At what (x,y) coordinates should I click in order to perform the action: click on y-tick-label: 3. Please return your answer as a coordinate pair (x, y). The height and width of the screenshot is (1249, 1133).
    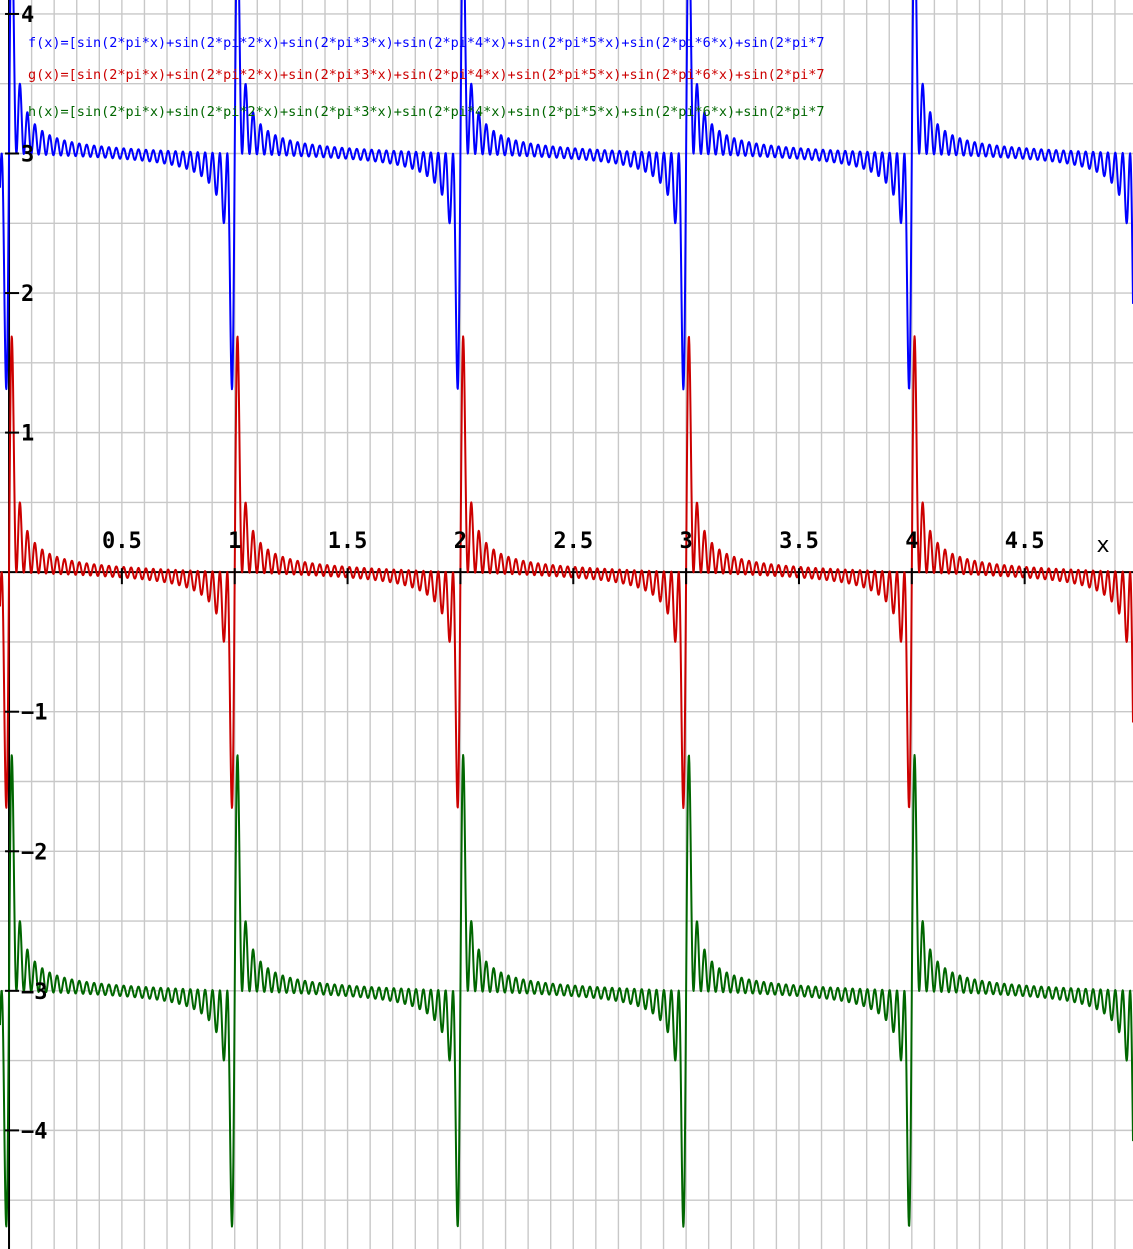
    Looking at the image, I should click on (27, 155).